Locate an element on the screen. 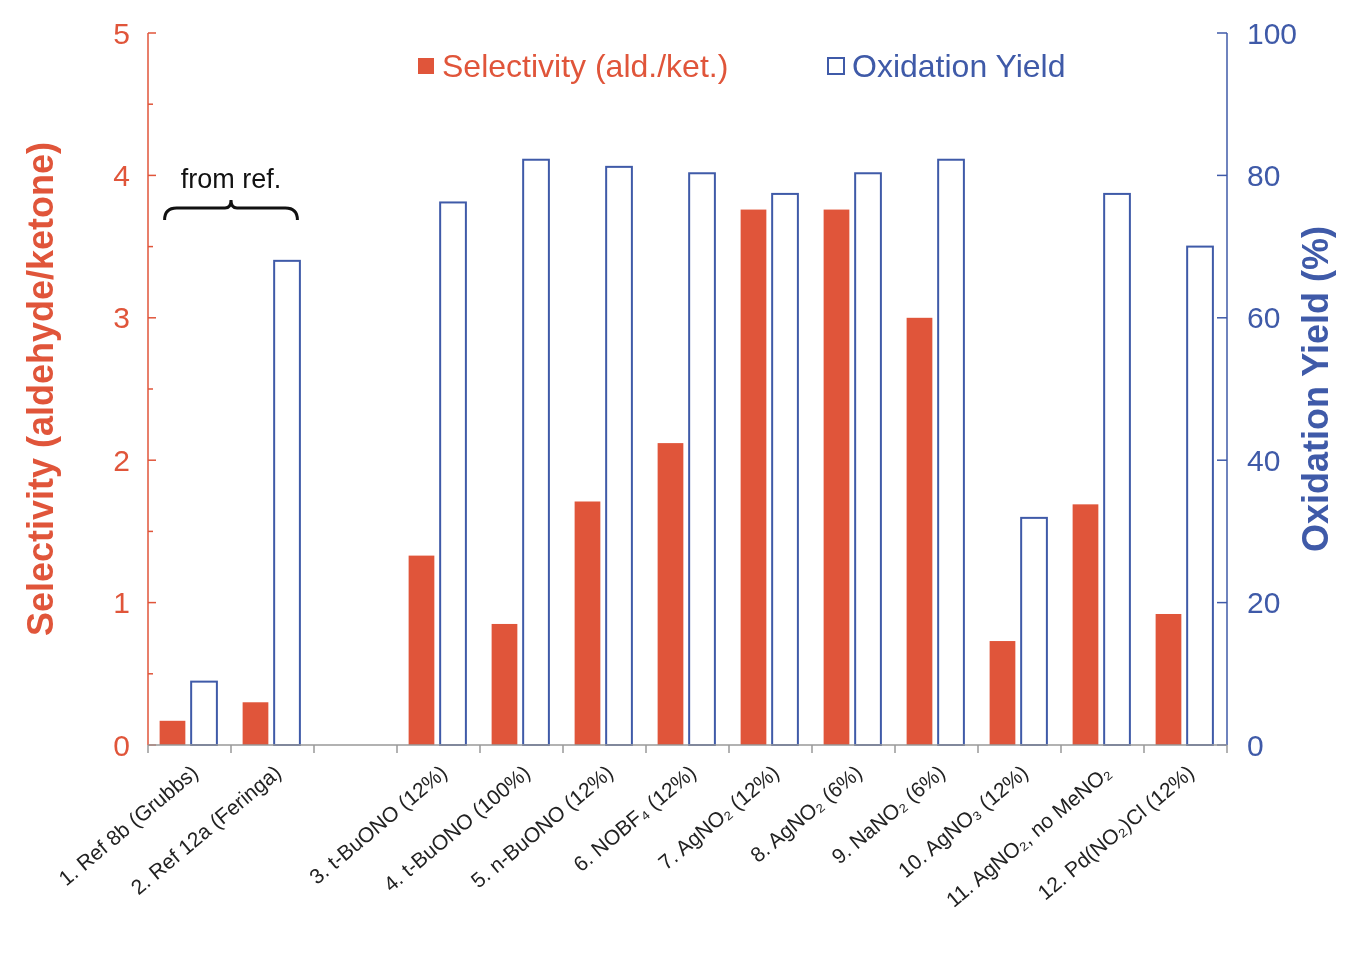 The image size is (1357, 971). y2-tick-label: 100 is located at coordinates (1272, 33).